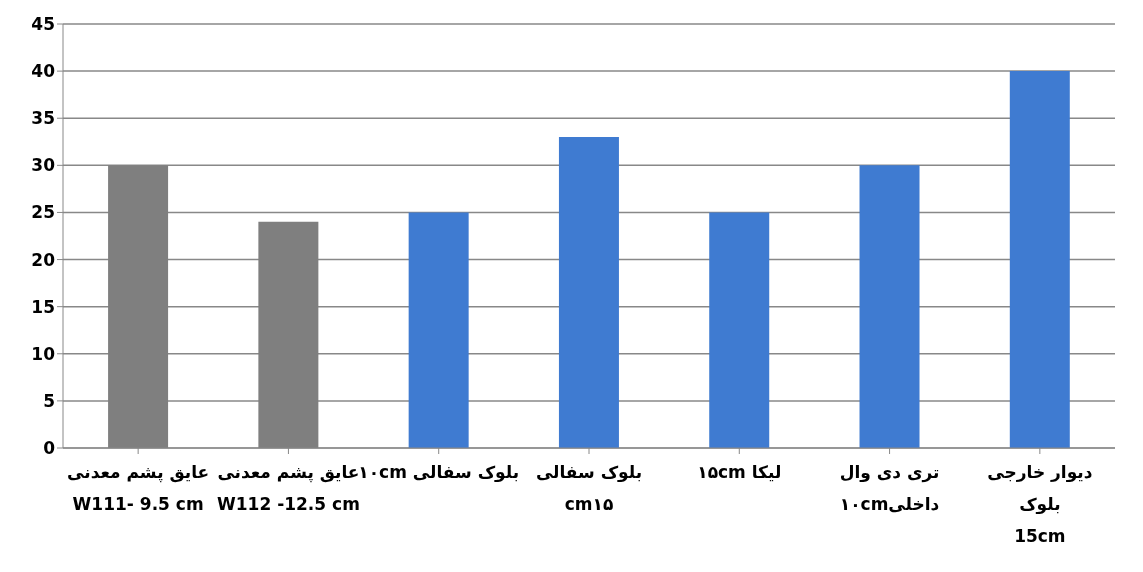 The height and width of the screenshot is (572, 1143). Describe the element at coordinates (43, 118) in the screenshot. I see `y-tick-label: 35` at that location.